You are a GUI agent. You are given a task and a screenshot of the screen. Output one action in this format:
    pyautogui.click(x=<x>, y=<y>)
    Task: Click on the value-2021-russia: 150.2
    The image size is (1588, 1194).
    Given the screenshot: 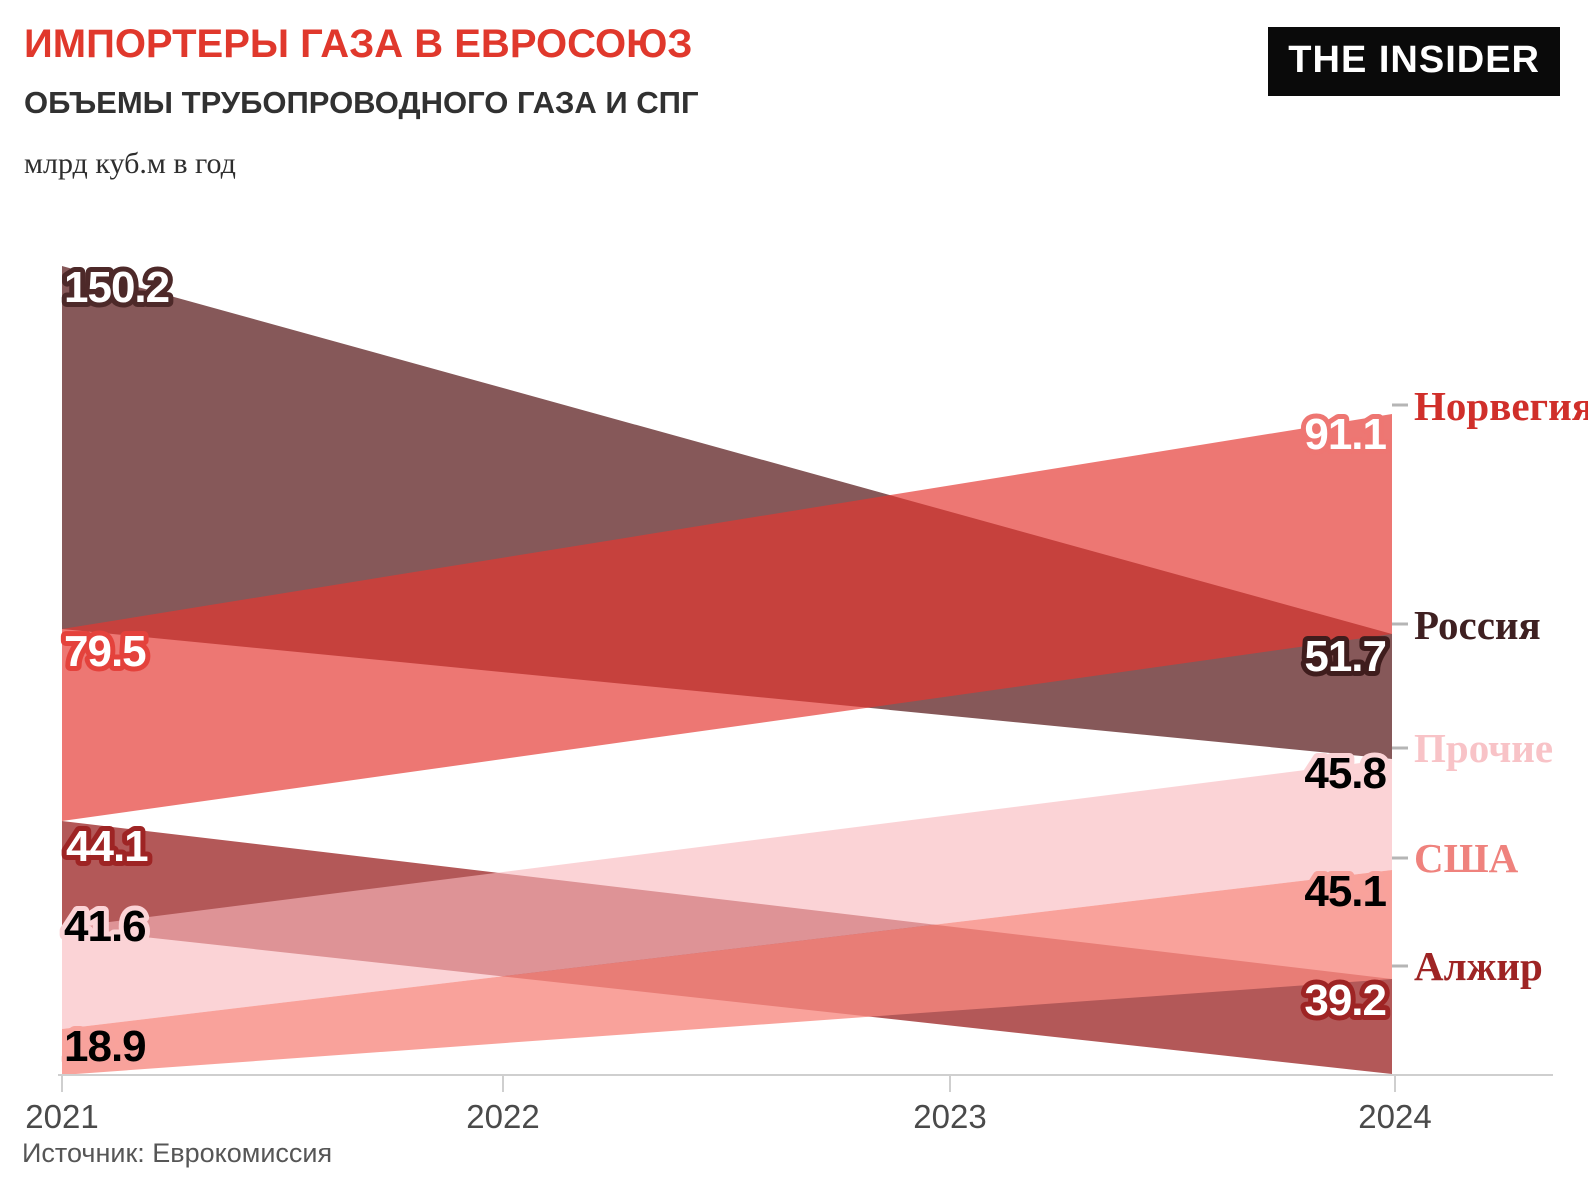 What is the action you would take?
    pyautogui.click(x=116, y=287)
    